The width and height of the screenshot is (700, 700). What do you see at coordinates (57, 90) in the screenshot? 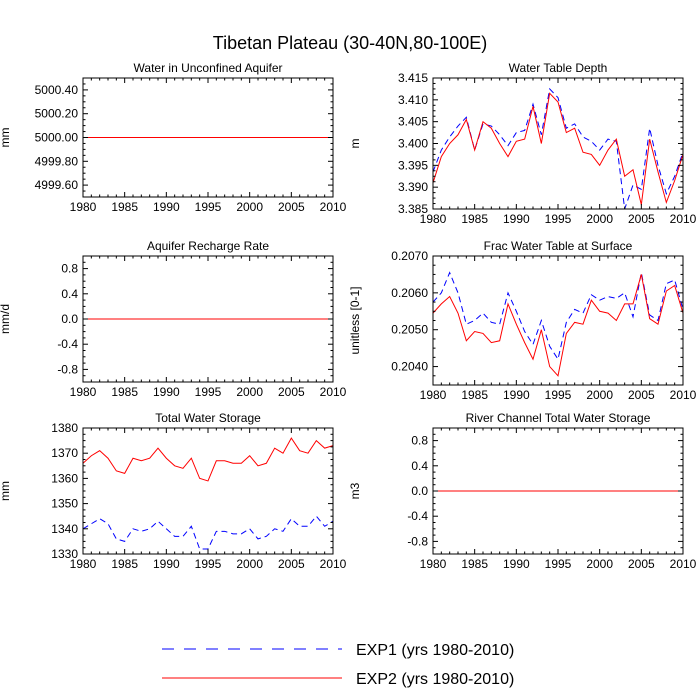
I see `y-tick-label: 5000.40` at bounding box center [57, 90].